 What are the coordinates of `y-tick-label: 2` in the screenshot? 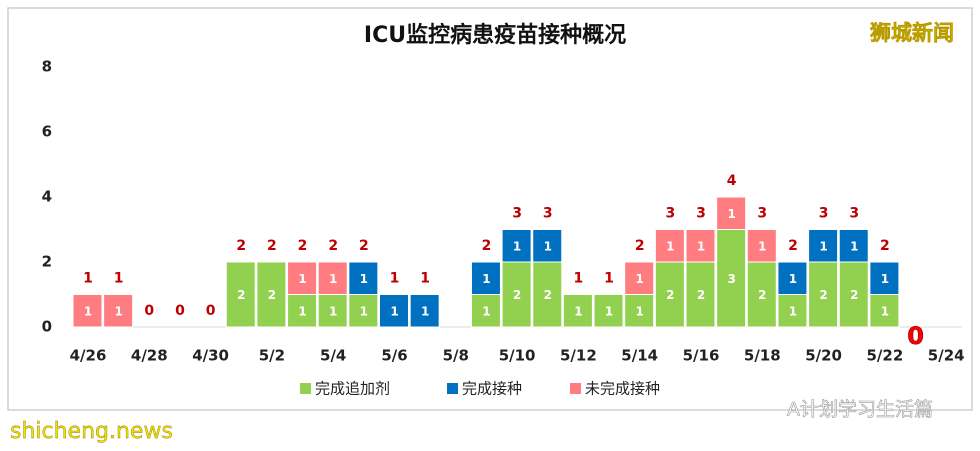 It's located at (47, 262).